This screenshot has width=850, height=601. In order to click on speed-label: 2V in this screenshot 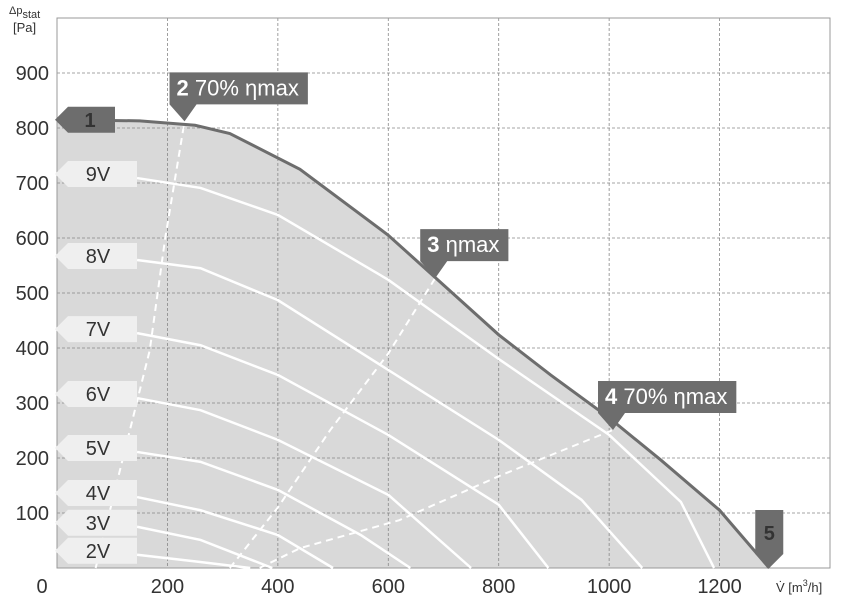, I will do `click(98, 552)`.